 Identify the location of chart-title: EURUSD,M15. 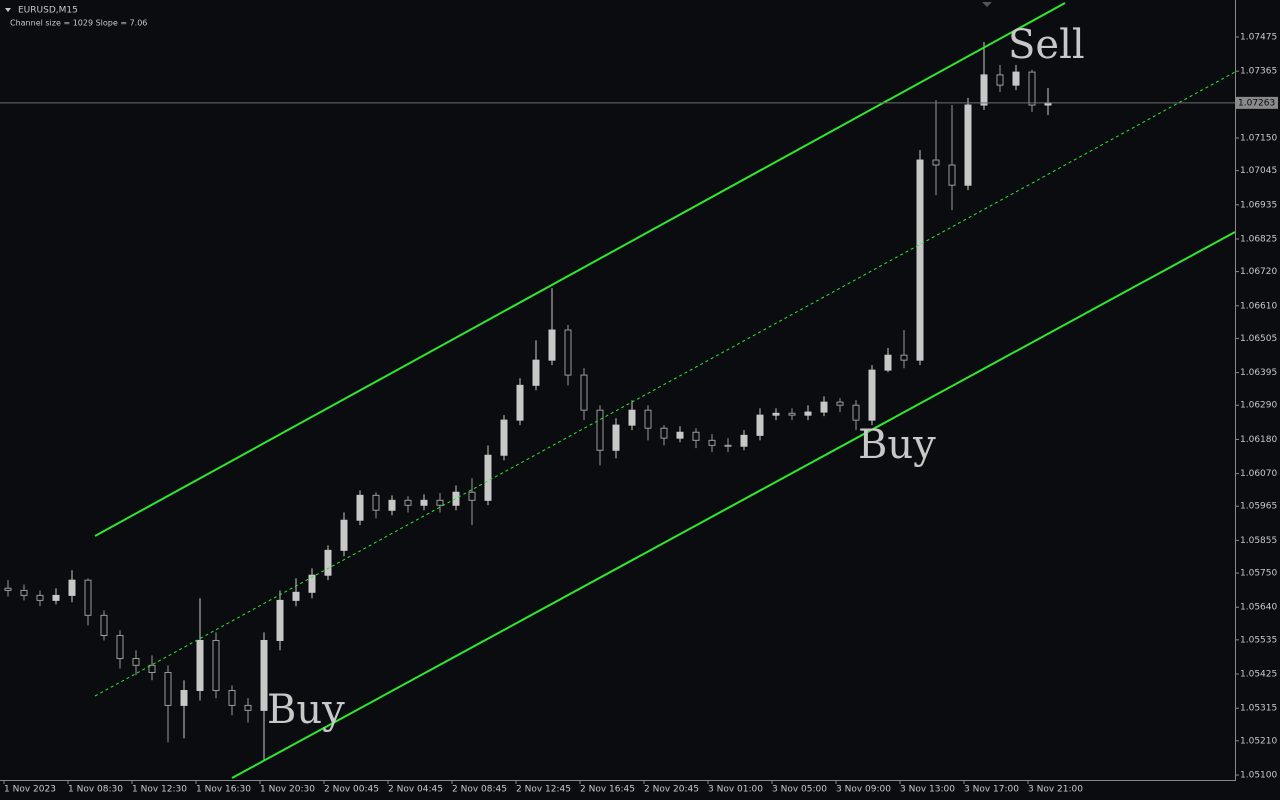
(48, 11).